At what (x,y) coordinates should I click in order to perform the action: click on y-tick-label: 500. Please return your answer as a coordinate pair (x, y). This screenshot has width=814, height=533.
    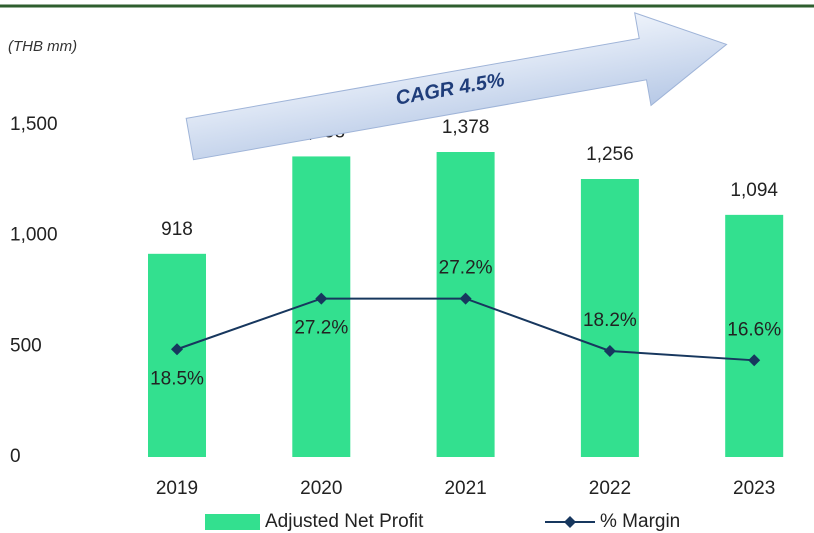
    Looking at the image, I should click on (26, 345).